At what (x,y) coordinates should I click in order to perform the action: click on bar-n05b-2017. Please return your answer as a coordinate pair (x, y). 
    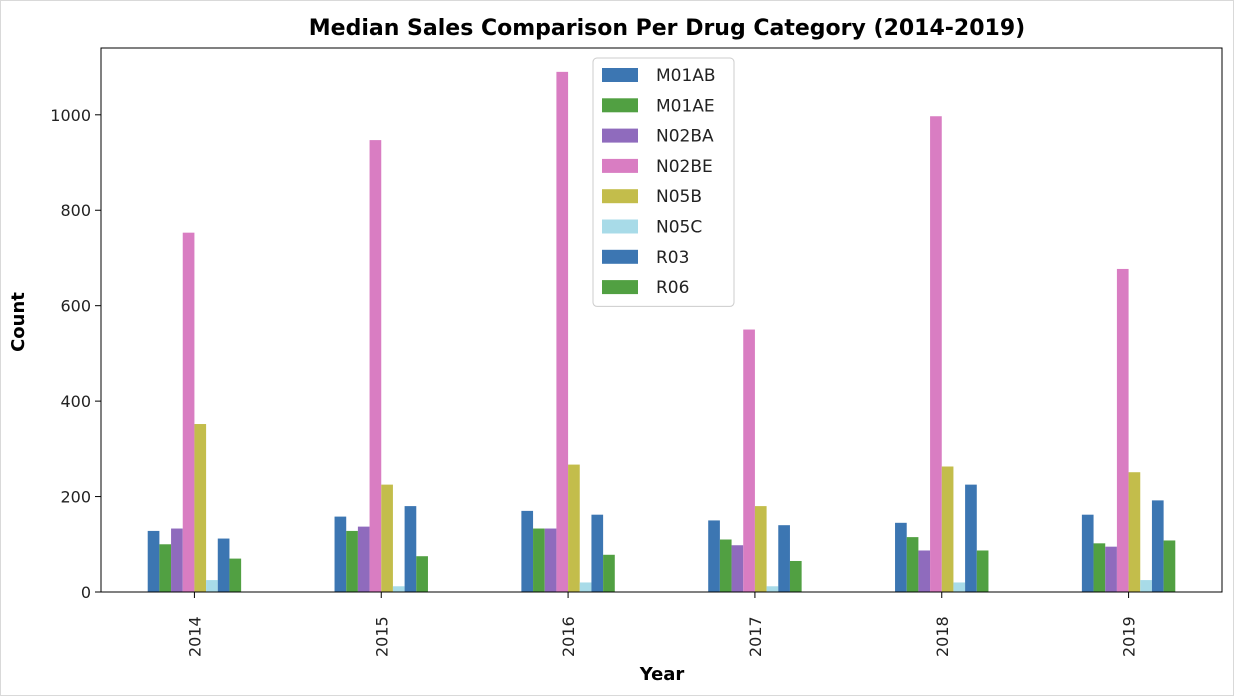
    Looking at the image, I should click on (760, 549).